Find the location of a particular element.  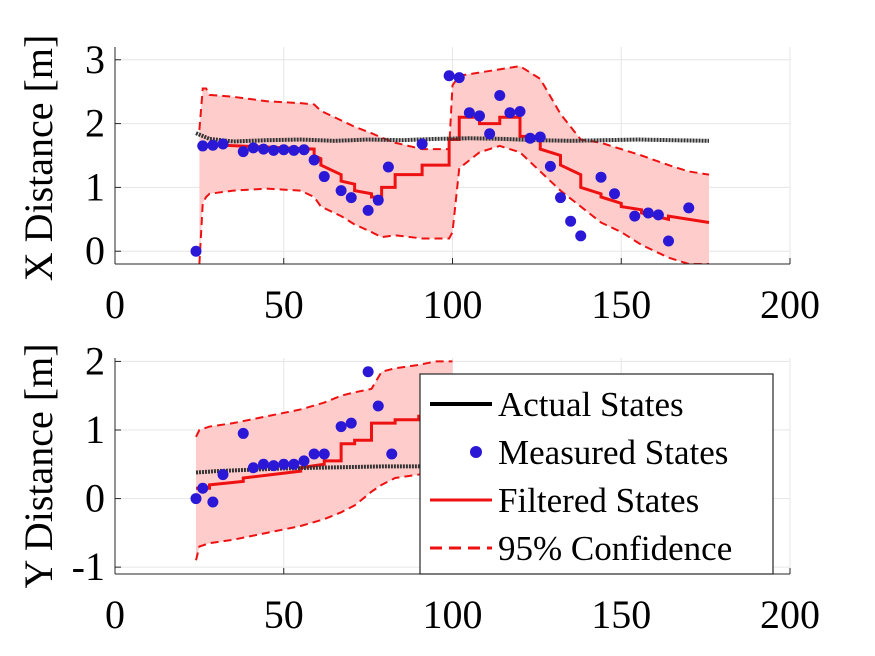

y-axis-label: Y Distance [m] is located at coordinates (38, 465).